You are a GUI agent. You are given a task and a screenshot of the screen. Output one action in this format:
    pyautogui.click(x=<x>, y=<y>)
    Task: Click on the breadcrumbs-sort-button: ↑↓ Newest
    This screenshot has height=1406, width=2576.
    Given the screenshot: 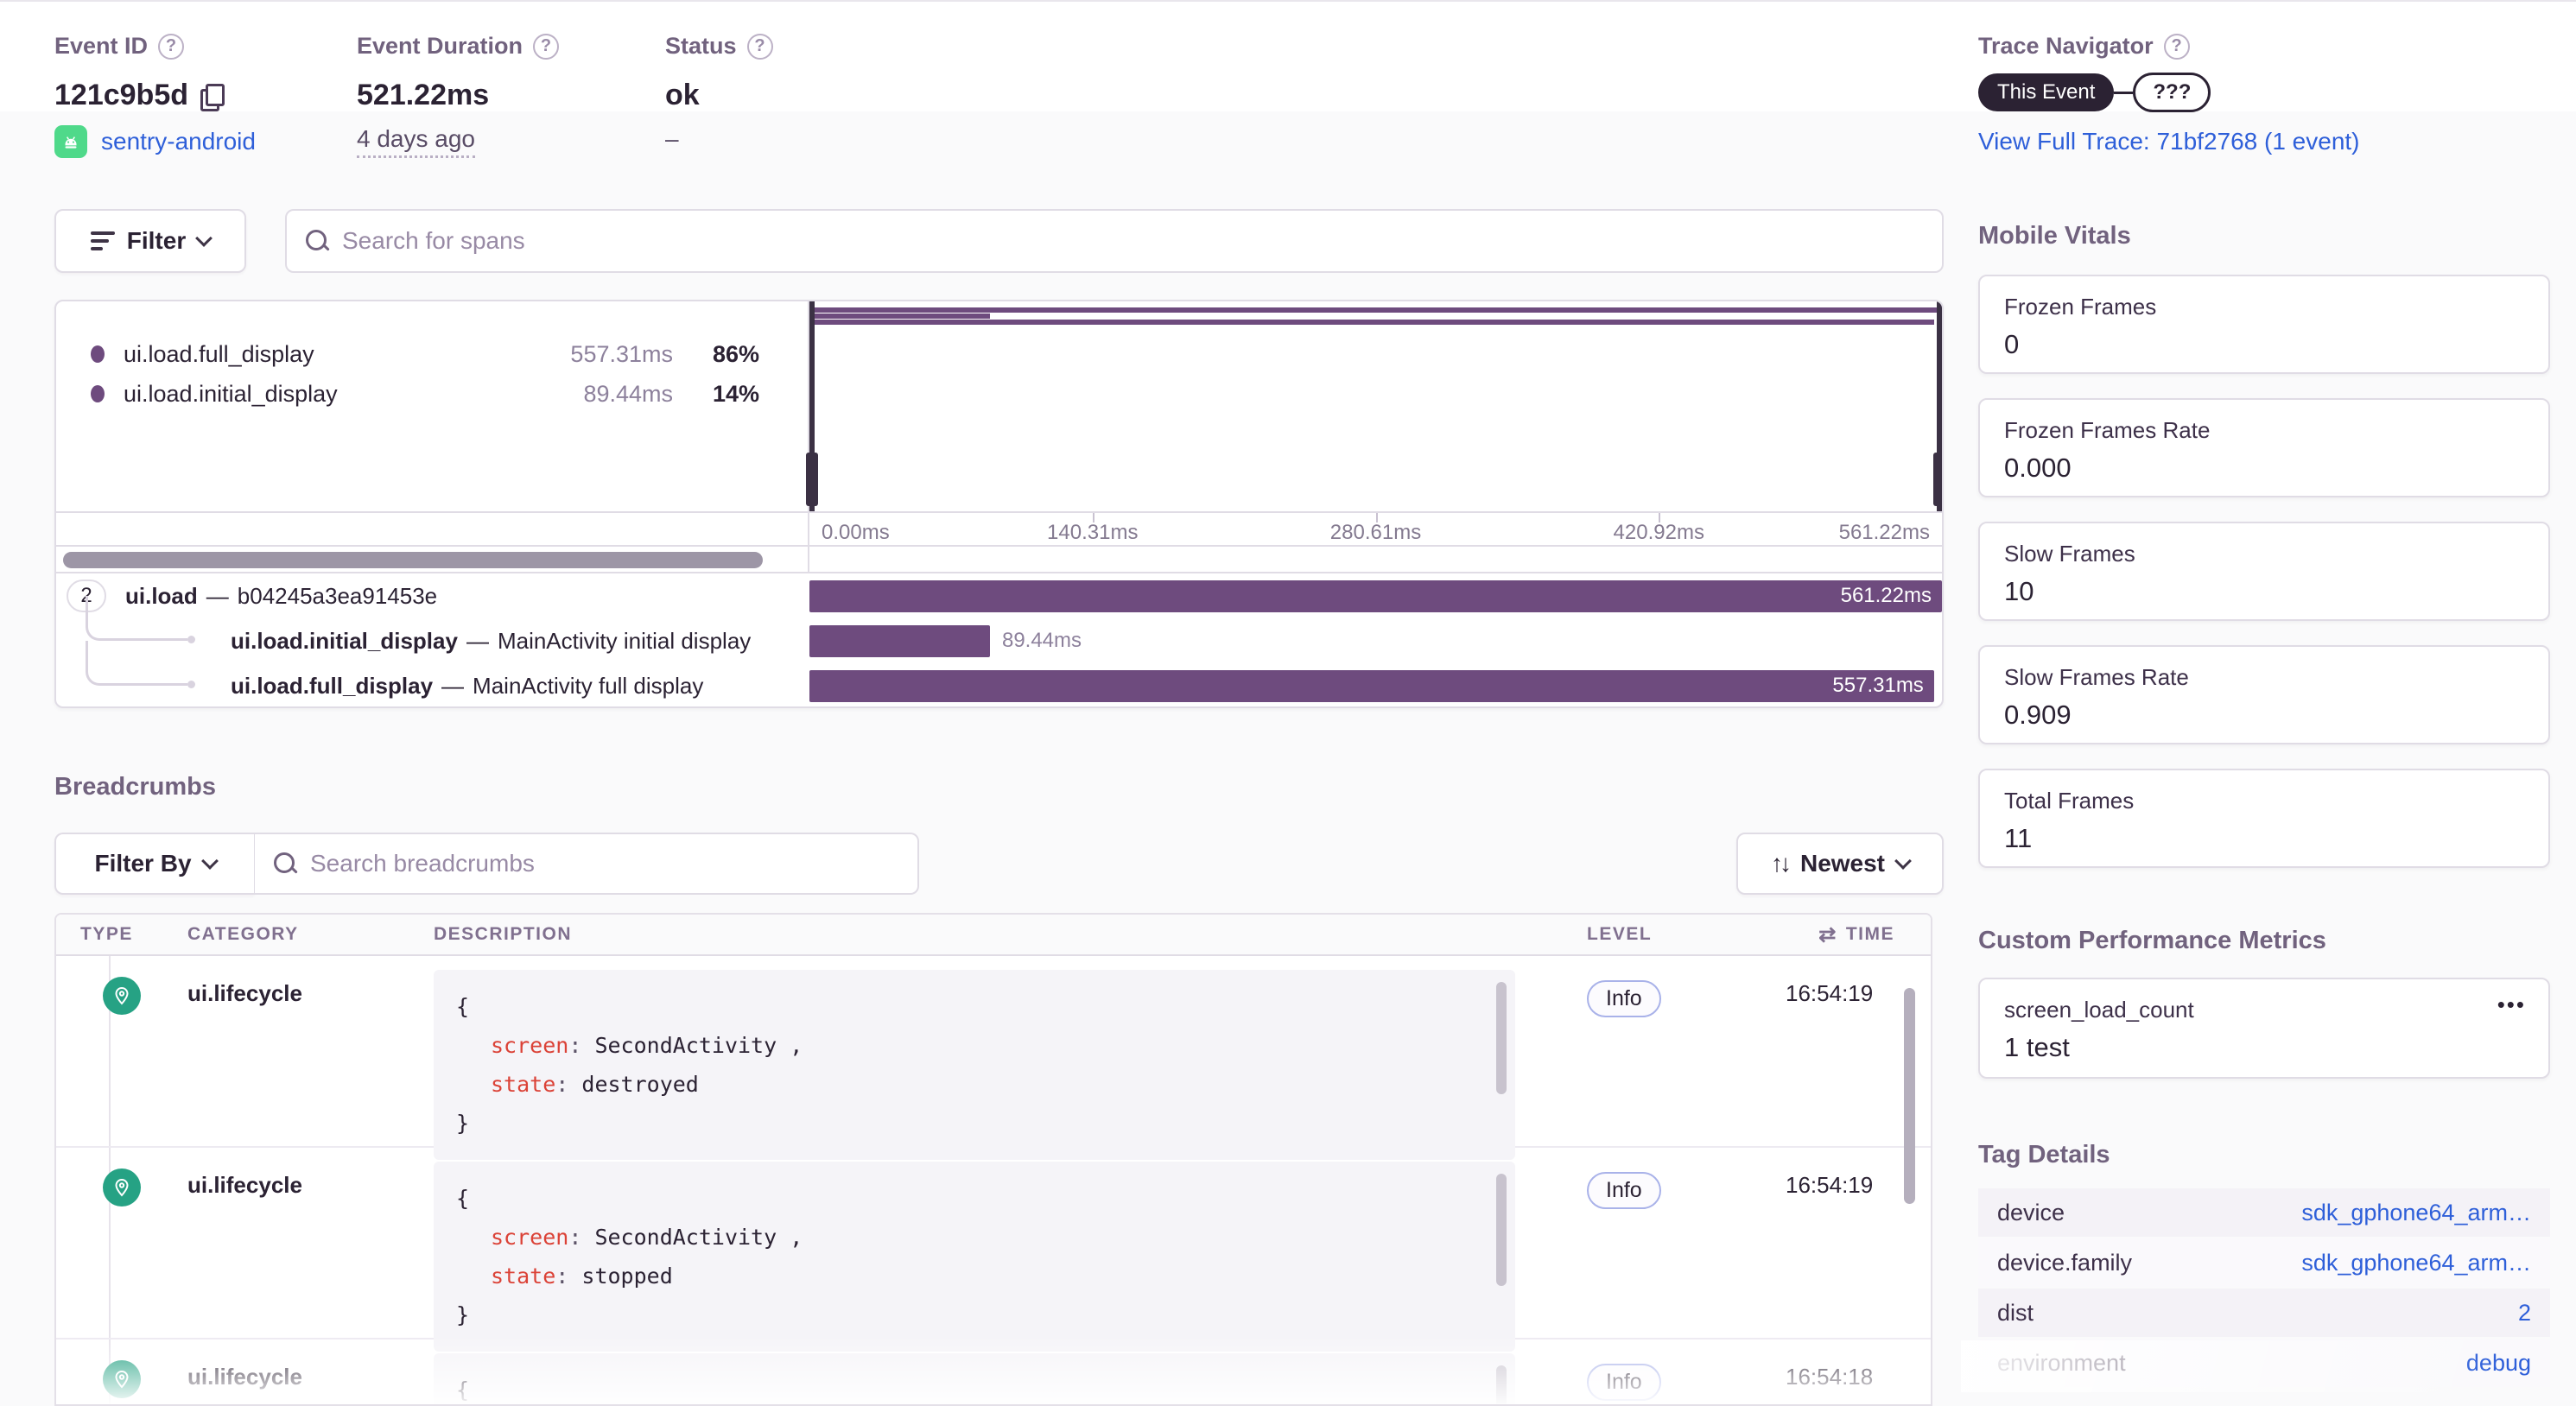 What is the action you would take?
    pyautogui.click(x=1840, y=864)
    